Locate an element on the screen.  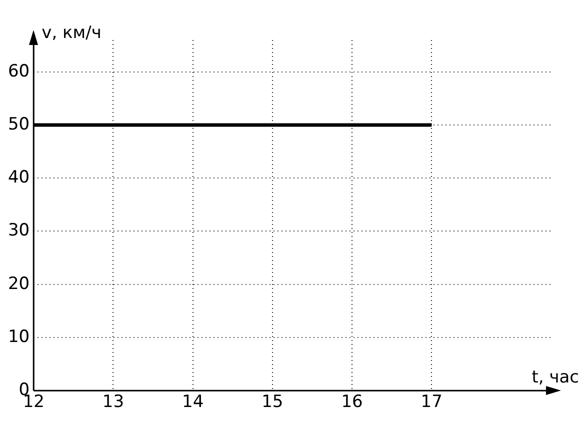
y-axis-title: v, км/ч is located at coordinates (72, 32).